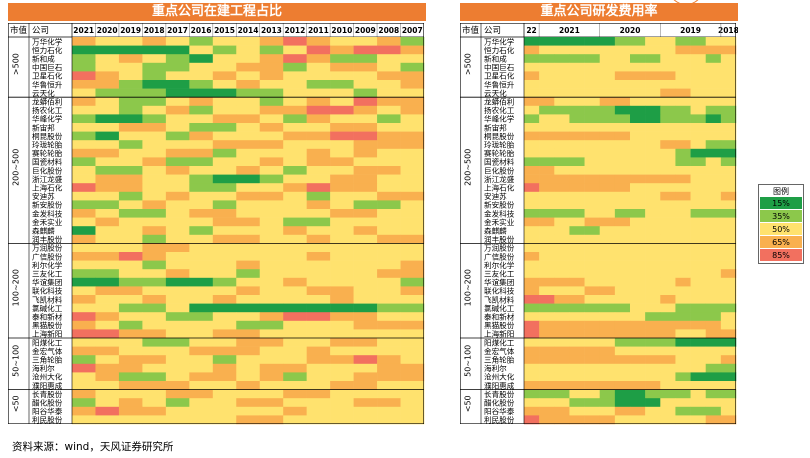 The height and width of the screenshot is (458, 810). Describe the element at coordinates (499, 325) in the screenshot. I see `company-label: 黑猫股份` at that location.